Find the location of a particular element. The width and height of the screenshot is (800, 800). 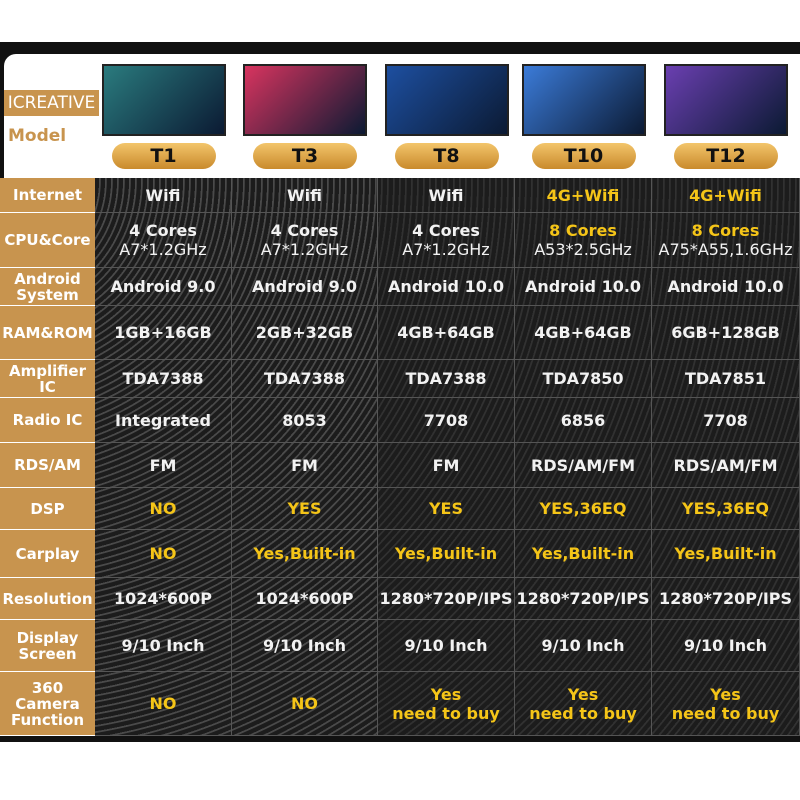

label-line: Camera is located at coordinates (47, 703).